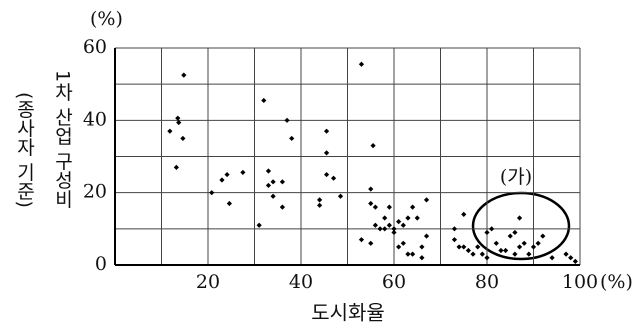 This screenshot has height=329, width=643. What do you see at coordinates (106, 19) in the screenshot?
I see `y-unit: (%)` at bounding box center [106, 19].